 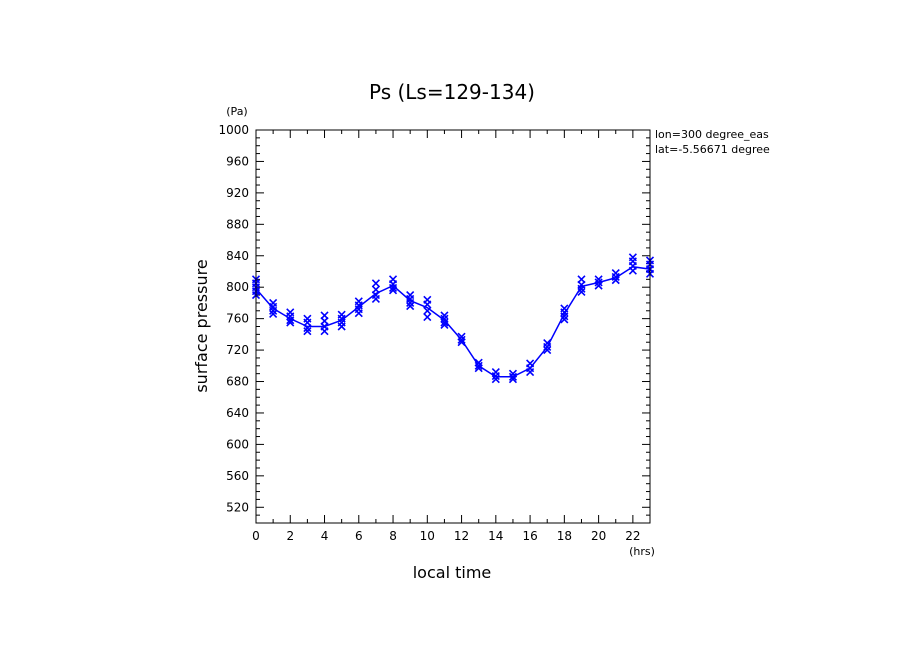 I want to click on annotation-lat: lat=-5.56671 degree, so click(x=712, y=149).